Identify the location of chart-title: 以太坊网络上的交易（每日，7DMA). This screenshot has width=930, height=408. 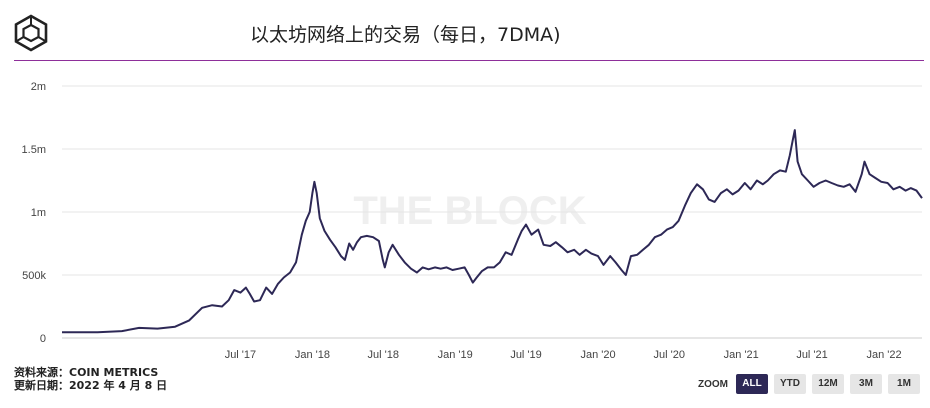
(405, 35).